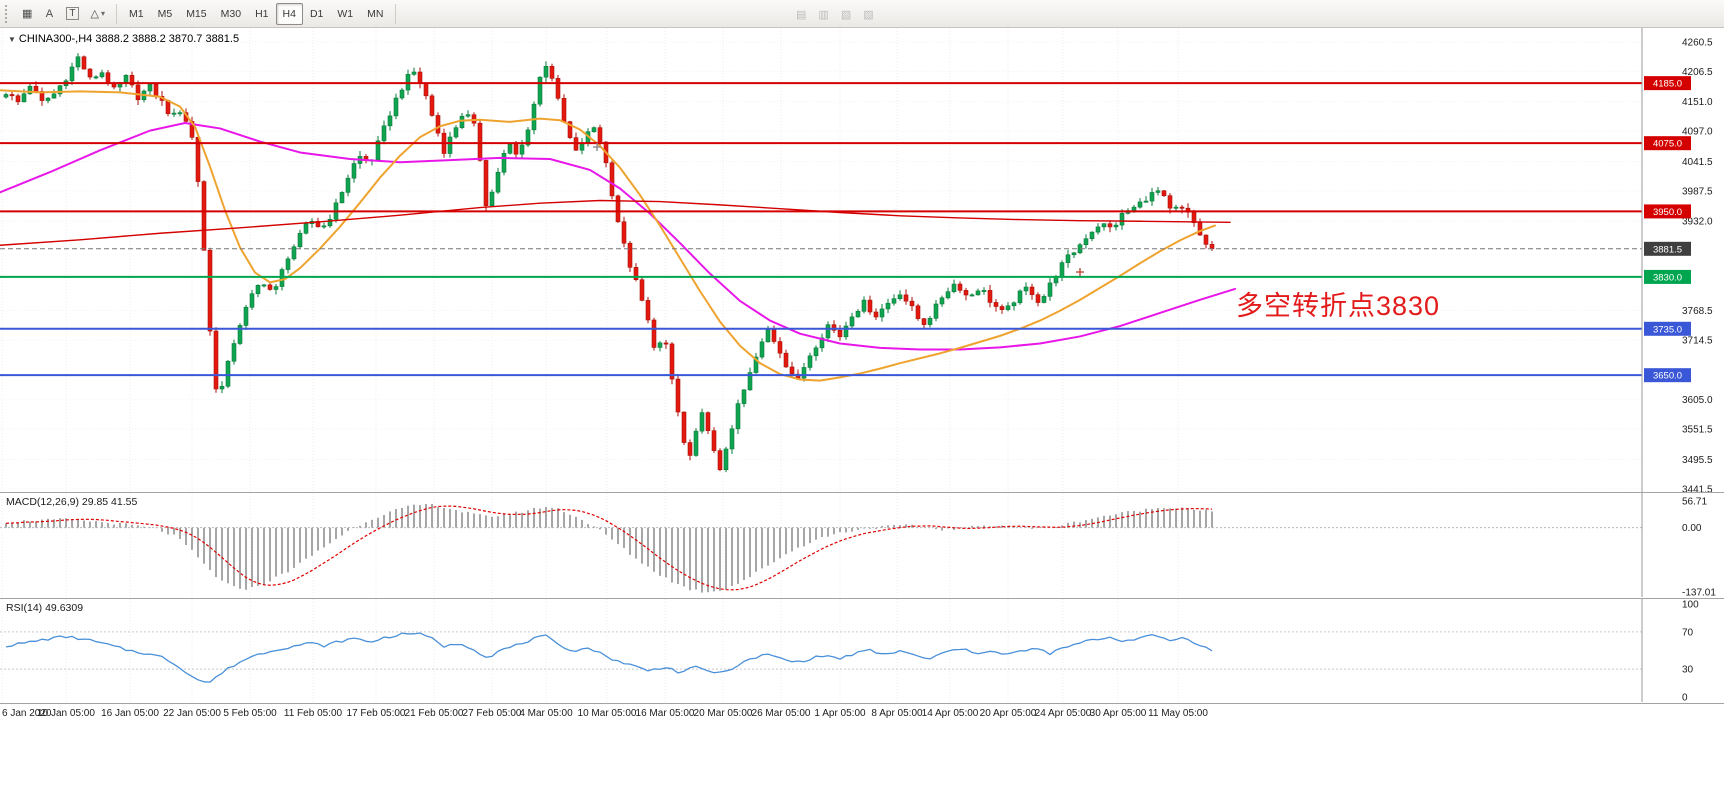 This screenshot has height=793, width=1724. What do you see at coordinates (45, 608) in the screenshot?
I see `rsi-label: RSI(14) 49.6309` at bounding box center [45, 608].